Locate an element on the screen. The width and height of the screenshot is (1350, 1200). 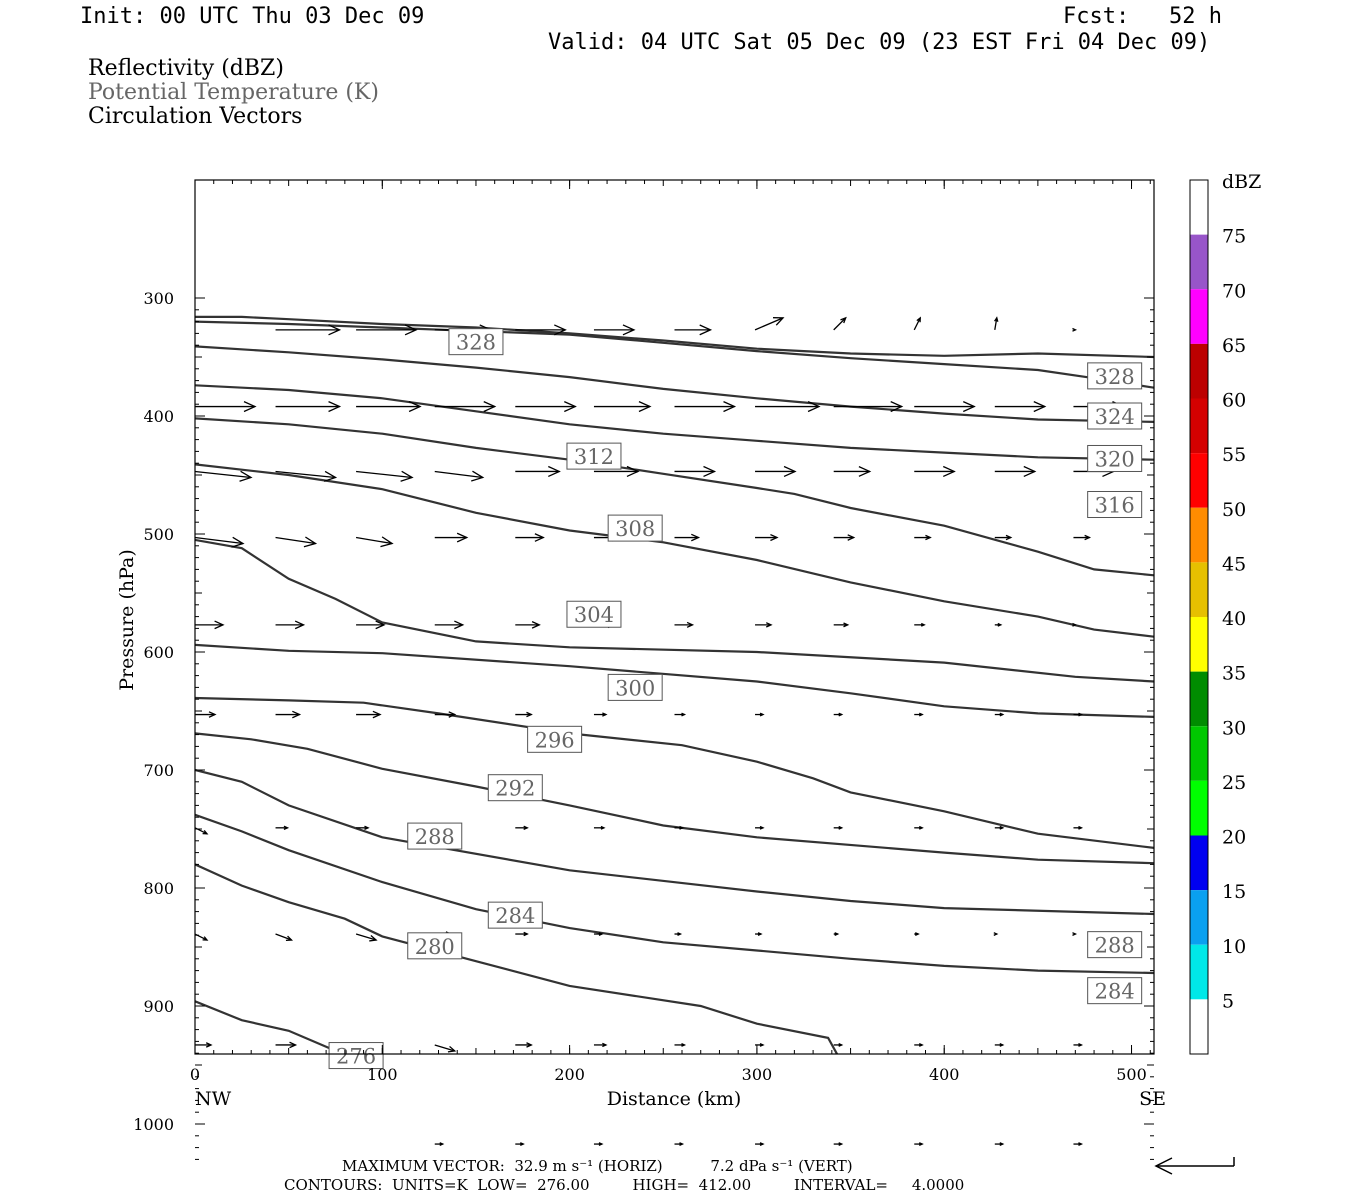
contour-label-324-0: 324 is located at coordinates (1115, 416).